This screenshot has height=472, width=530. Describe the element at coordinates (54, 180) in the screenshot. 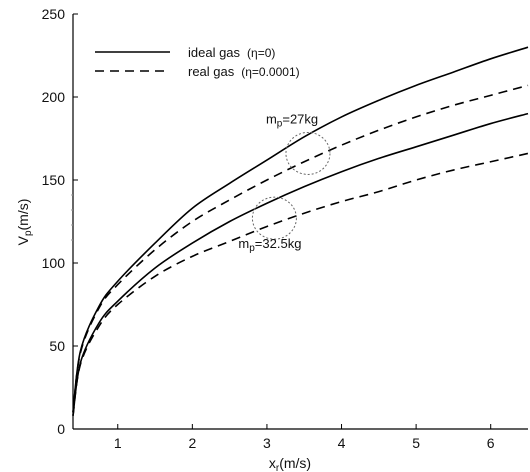

I see `y-tick-label: 150` at that location.